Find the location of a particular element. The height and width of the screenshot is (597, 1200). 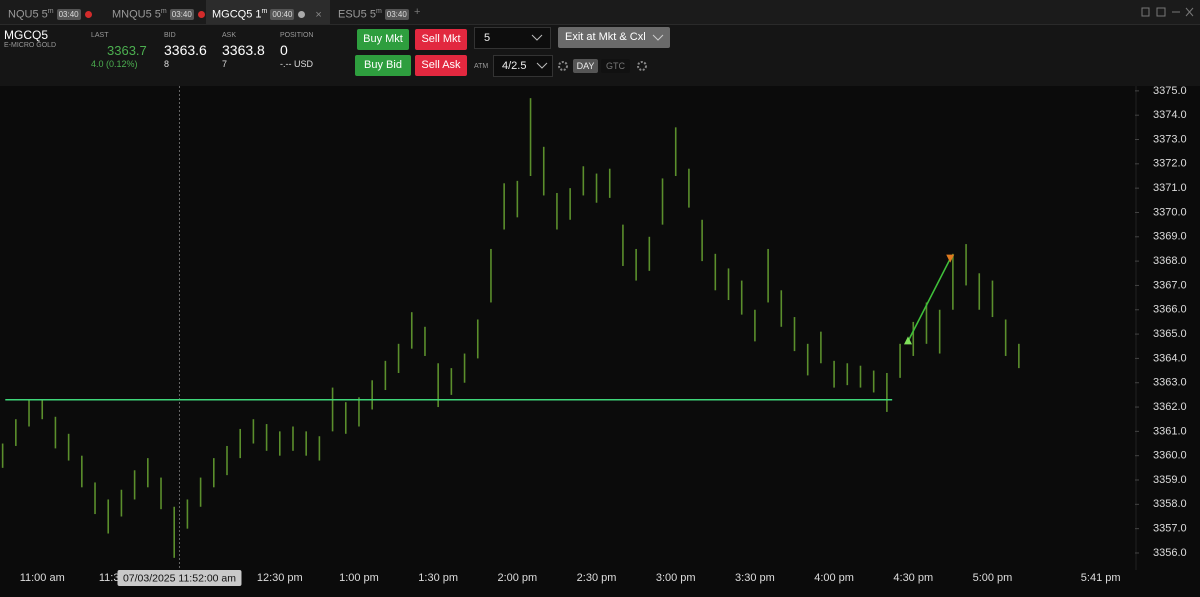

y-tick-label: 3367.0 is located at coordinates (1170, 285).